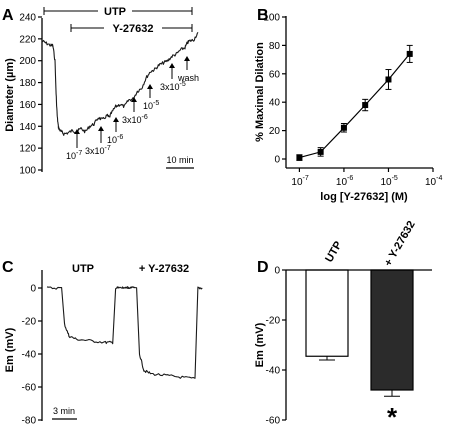  Describe the element at coordinates (27, 83) in the screenshot. I see `panel-a-y-tick-label-4: 180` at that location.